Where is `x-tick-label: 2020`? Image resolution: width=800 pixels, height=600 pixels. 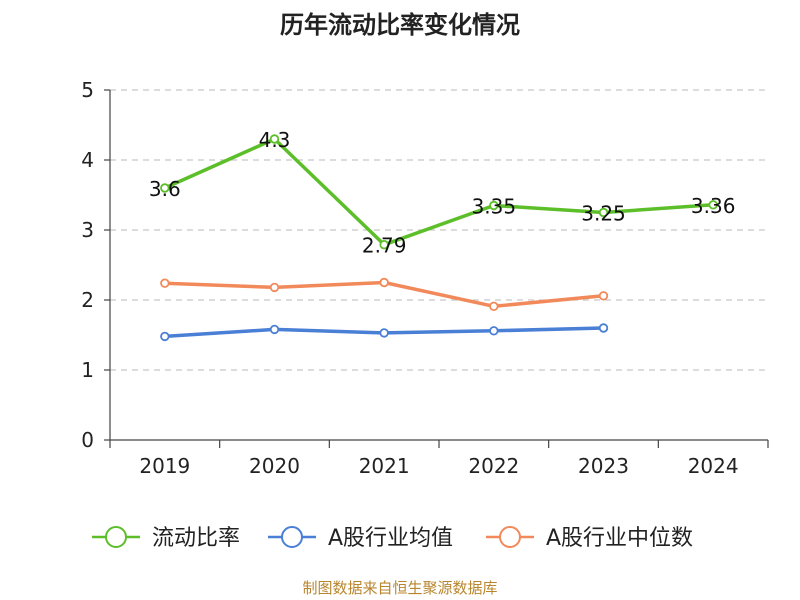 x-tick-label: 2020 is located at coordinates (274, 466).